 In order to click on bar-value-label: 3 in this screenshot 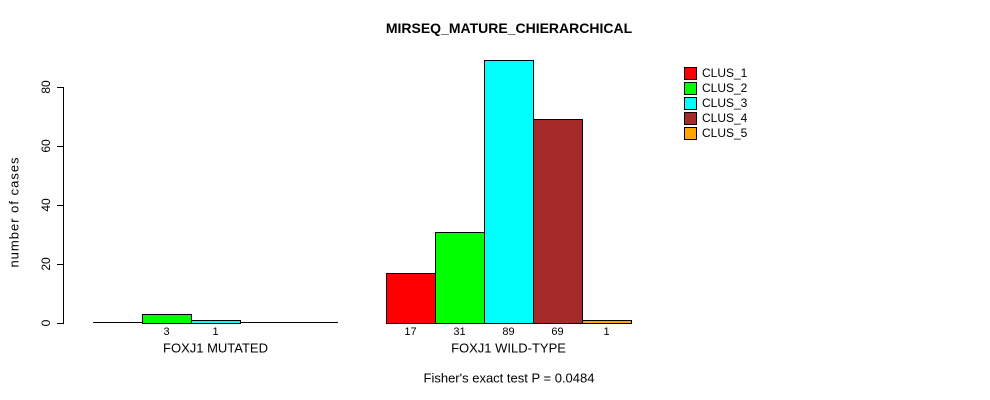, I will do `click(166, 332)`.